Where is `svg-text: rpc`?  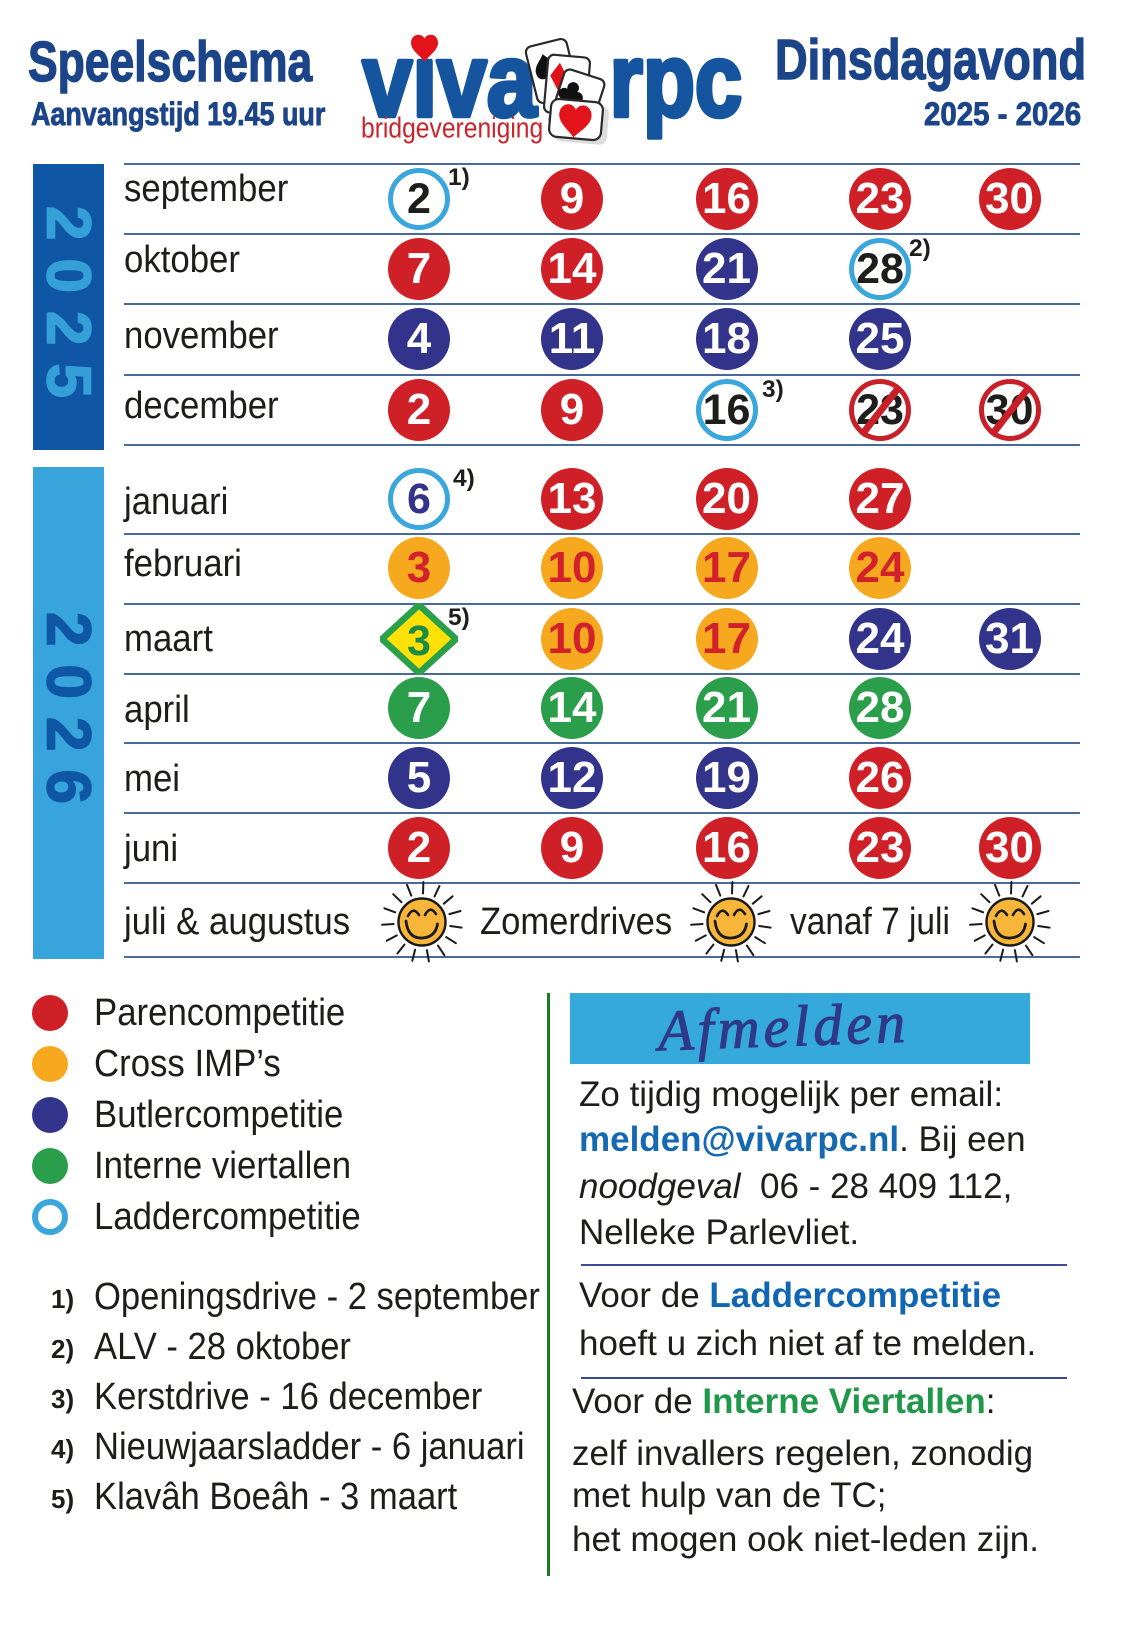
svg-text: rpc is located at coordinates (676, 82).